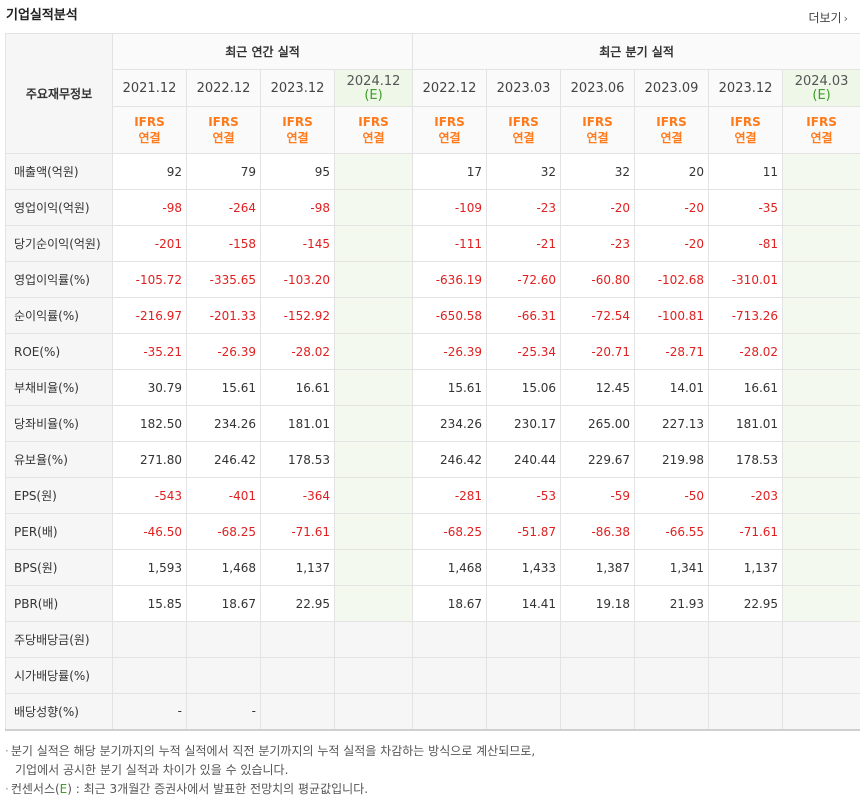 This screenshot has height=810, width=860. What do you see at coordinates (598, 351) in the screenshot?
I see `value-cell: -20.71` at bounding box center [598, 351].